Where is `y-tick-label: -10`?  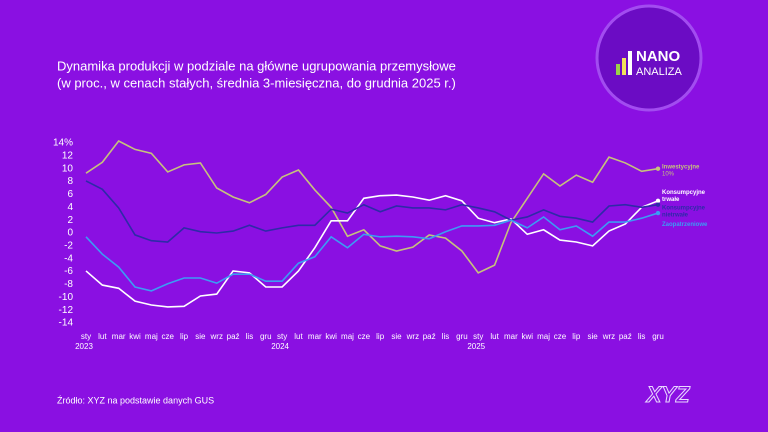
y-tick-label: -10 is located at coordinates (66, 297).